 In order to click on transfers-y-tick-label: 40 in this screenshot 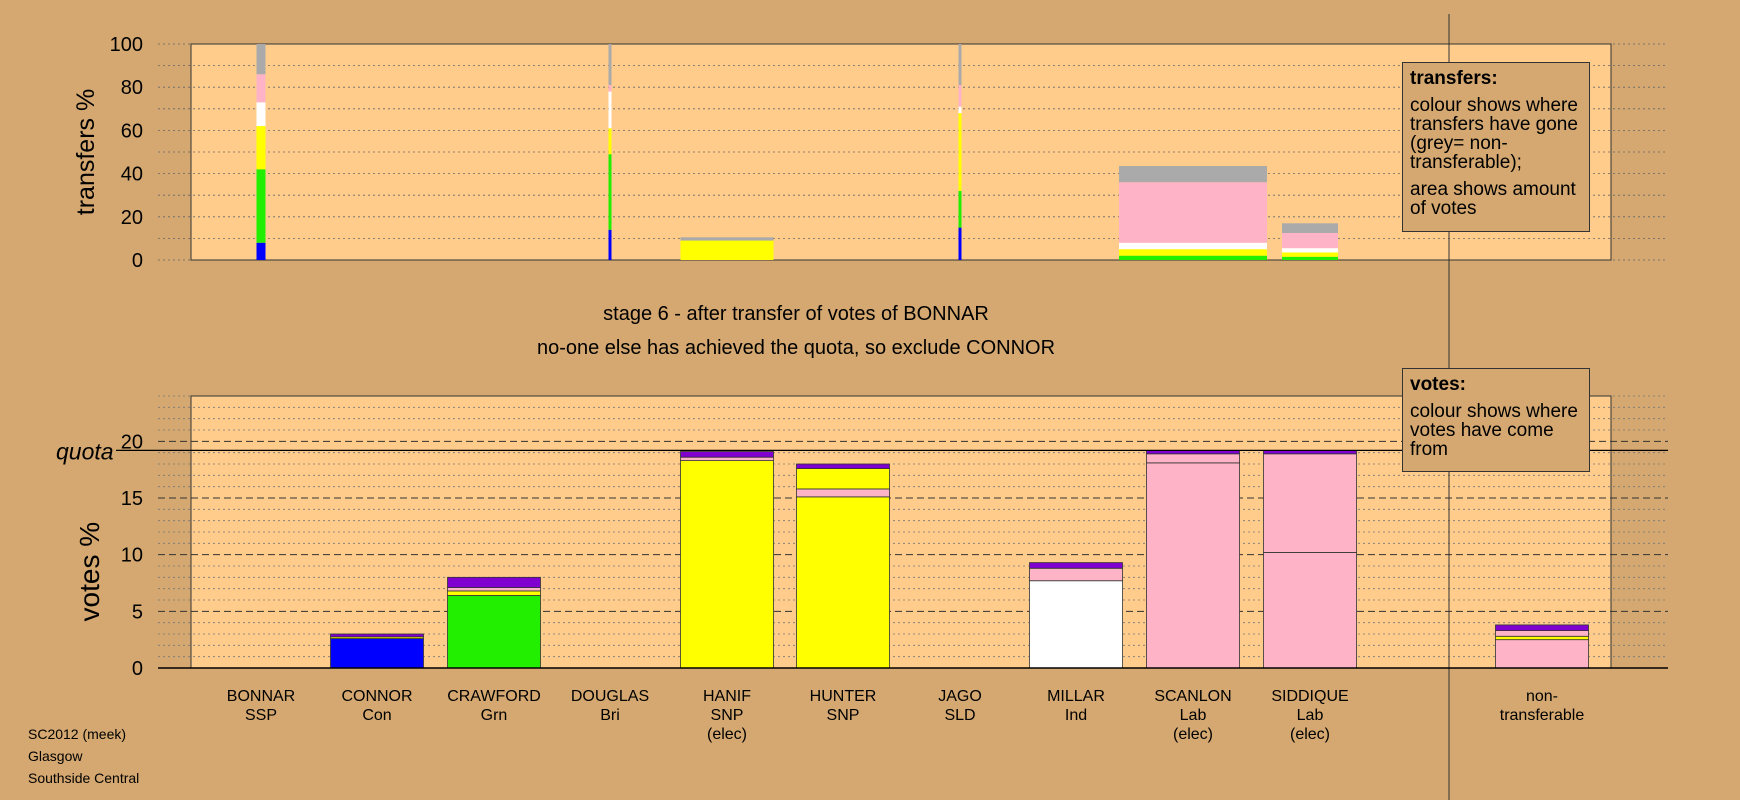, I will do `click(132, 175)`.